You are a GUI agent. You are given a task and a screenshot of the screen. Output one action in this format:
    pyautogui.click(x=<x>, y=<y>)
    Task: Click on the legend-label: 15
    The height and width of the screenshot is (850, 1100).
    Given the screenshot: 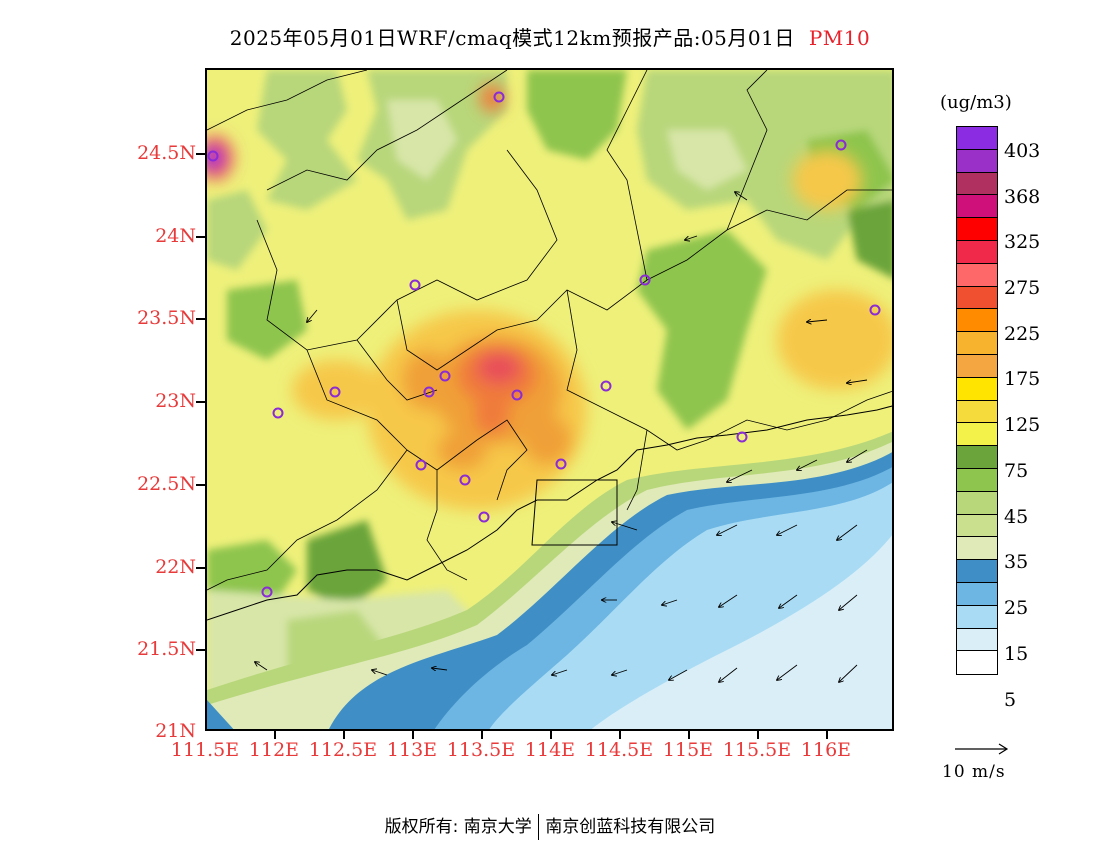 What is the action you would take?
    pyautogui.click(x=1016, y=654)
    